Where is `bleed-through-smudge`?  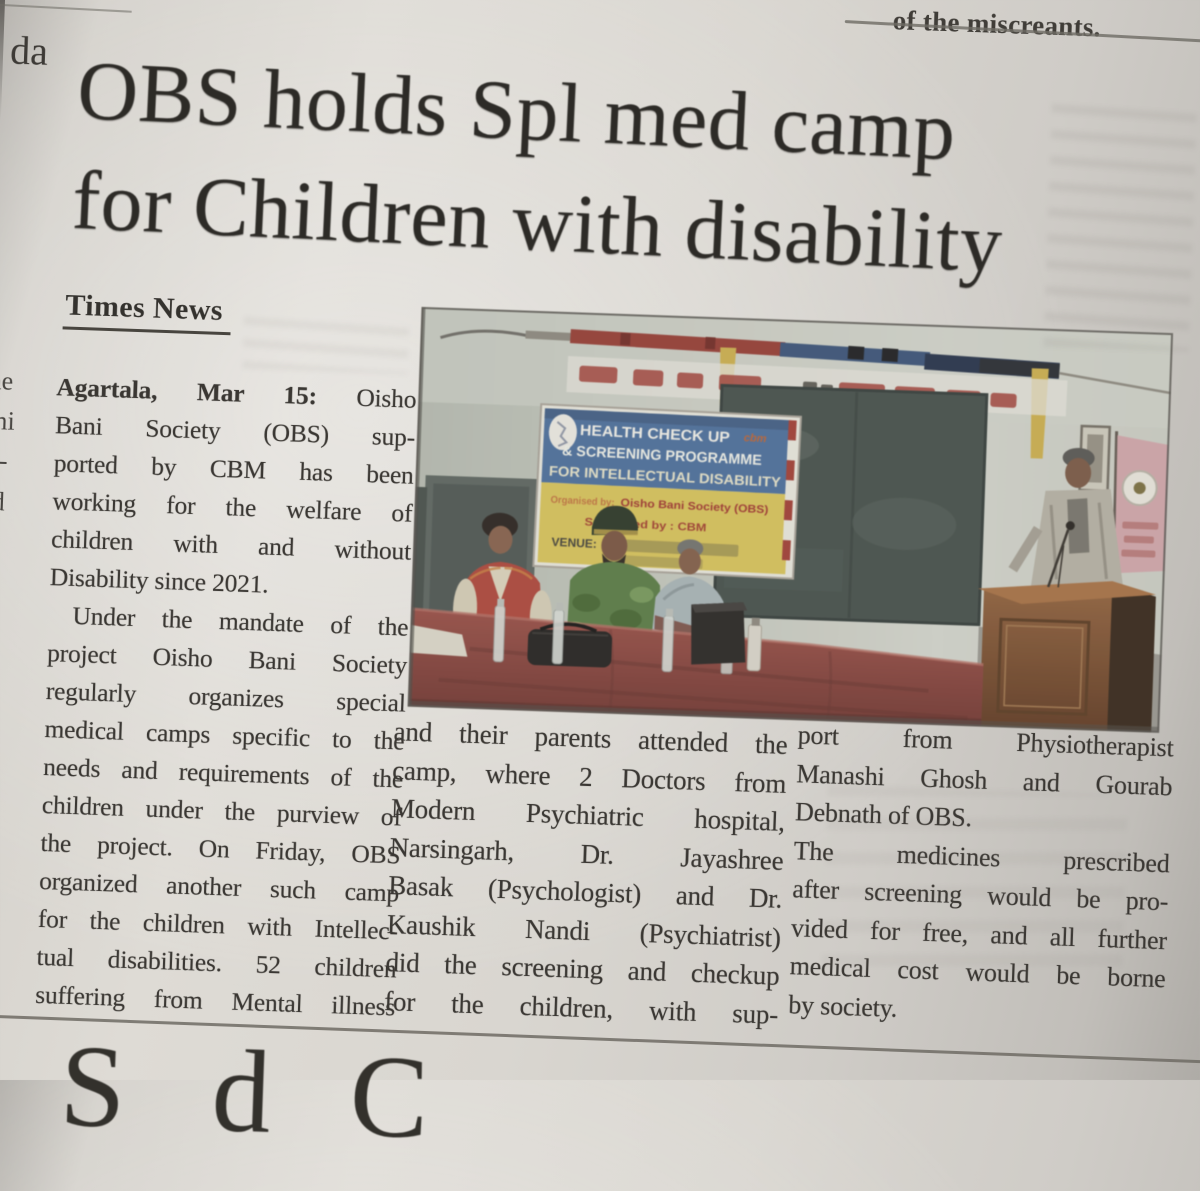
bleed-through-smudge is located at coordinates (326, 341).